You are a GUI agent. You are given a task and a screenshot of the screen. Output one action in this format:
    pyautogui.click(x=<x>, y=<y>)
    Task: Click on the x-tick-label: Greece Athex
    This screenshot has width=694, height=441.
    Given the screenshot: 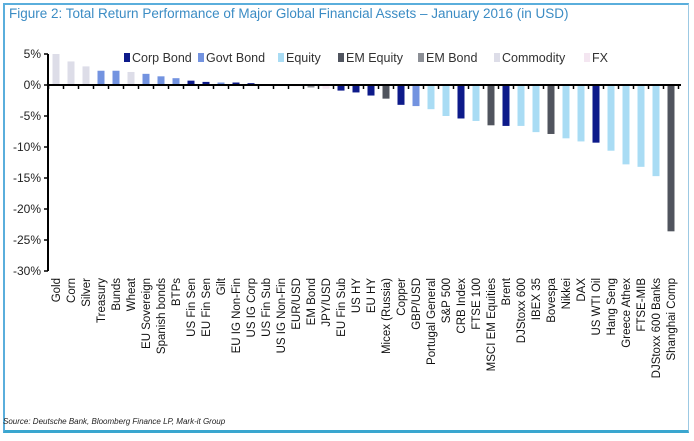 What is the action you would take?
    pyautogui.click(x=627, y=313)
    